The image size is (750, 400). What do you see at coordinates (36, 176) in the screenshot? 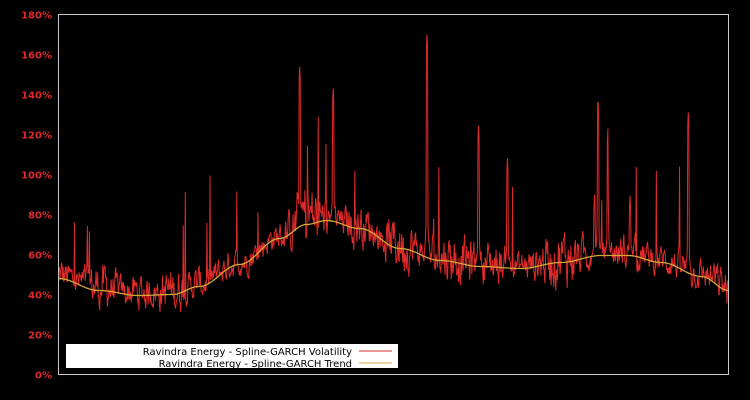
I see `y-tick-label: 100%` at bounding box center [36, 176].